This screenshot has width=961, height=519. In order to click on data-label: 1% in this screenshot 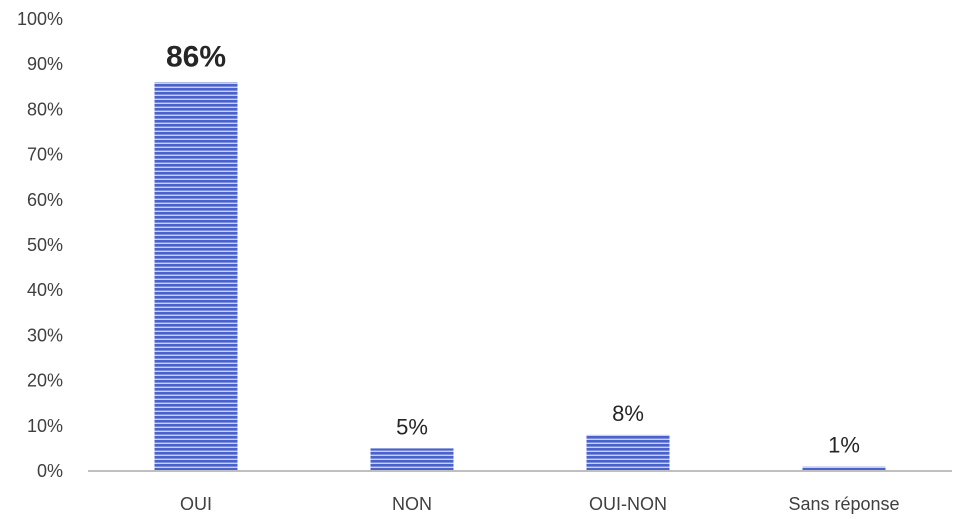, I will do `click(844, 444)`.